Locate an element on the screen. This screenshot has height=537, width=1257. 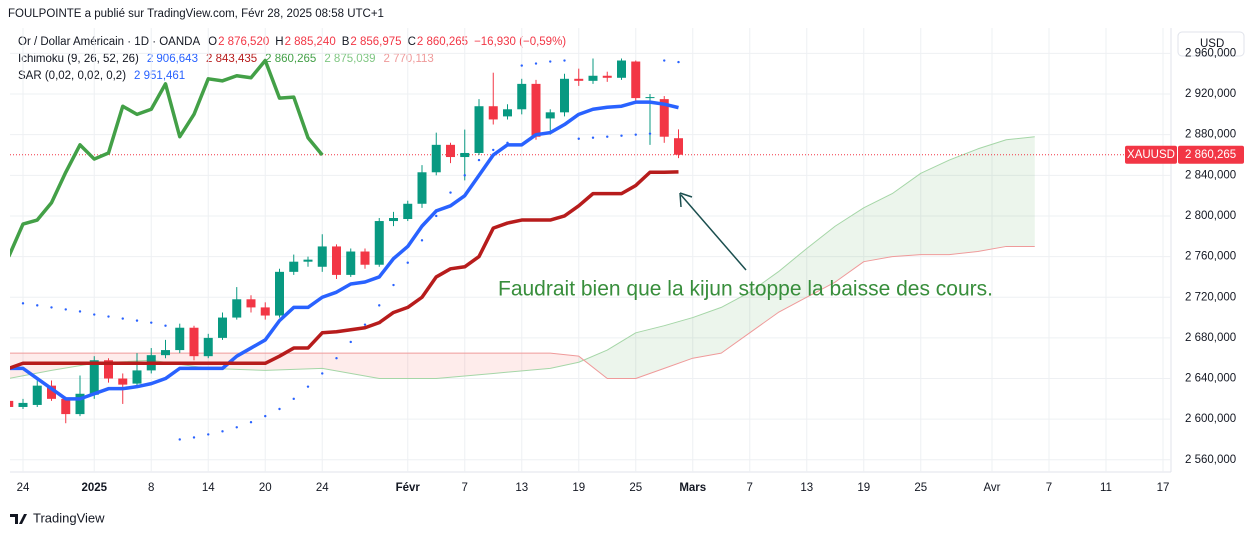
x-tick-label: 8 is located at coordinates (151, 488).